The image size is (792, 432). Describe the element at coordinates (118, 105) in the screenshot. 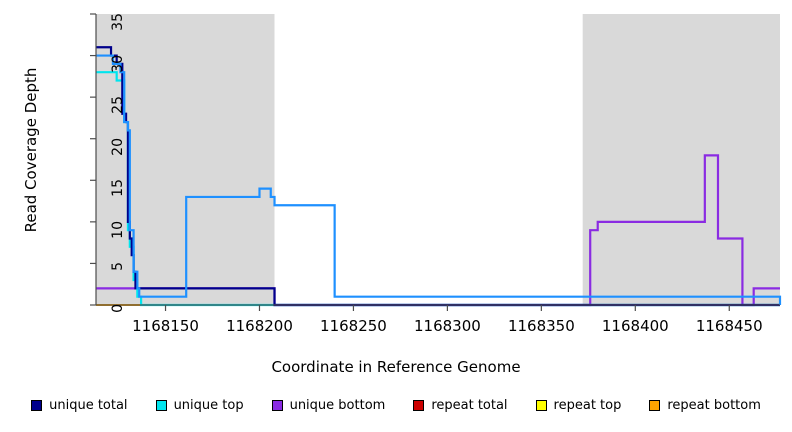

I see `y-tick-label: 25` at that location.